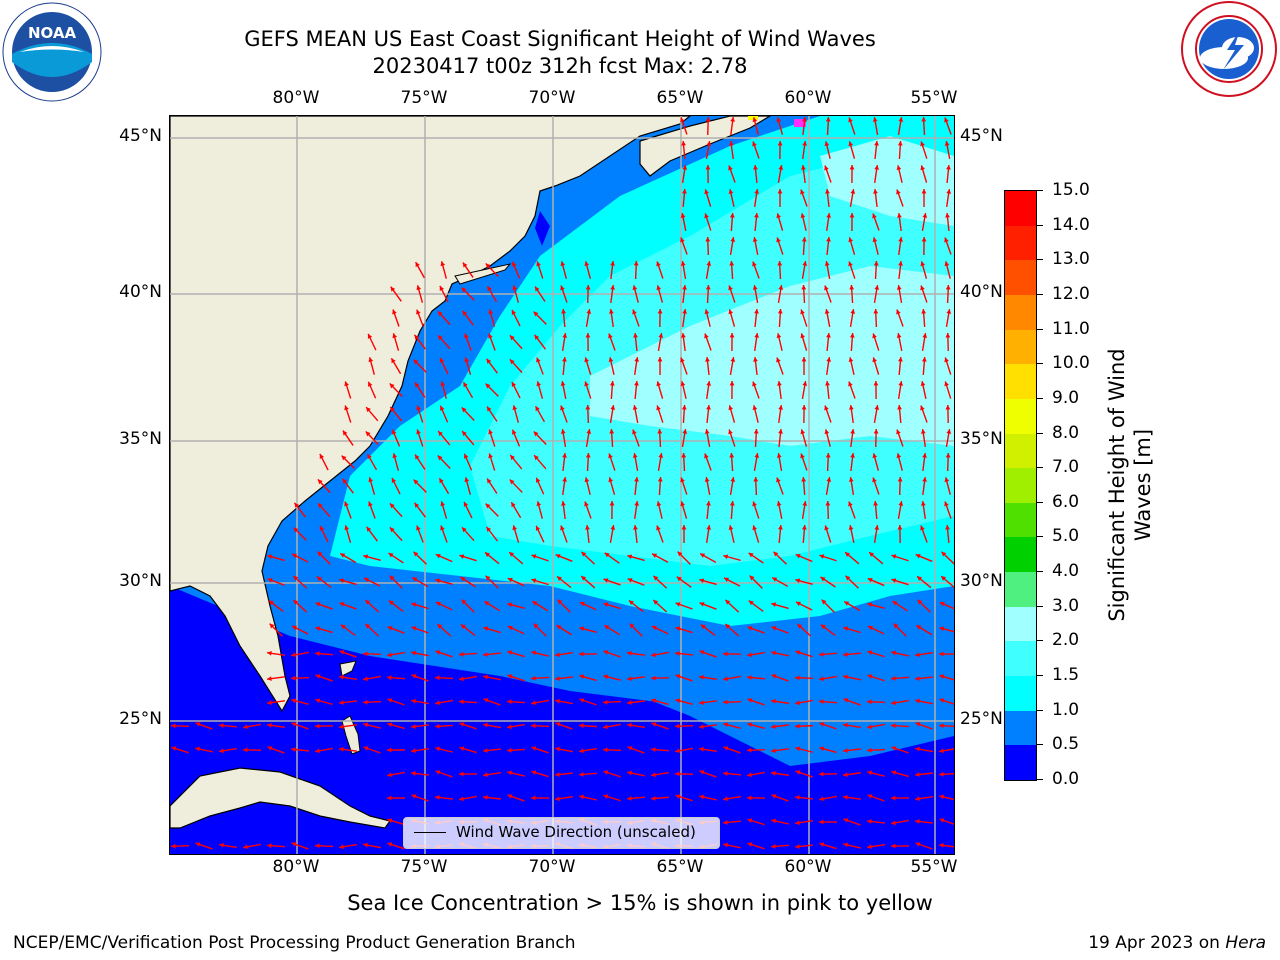 The image size is (1280, 960). What do you see at coordinates (808, 98) in the screenshot?
I see `lon-label-top: 60°W` at bounding box center [808, 98].